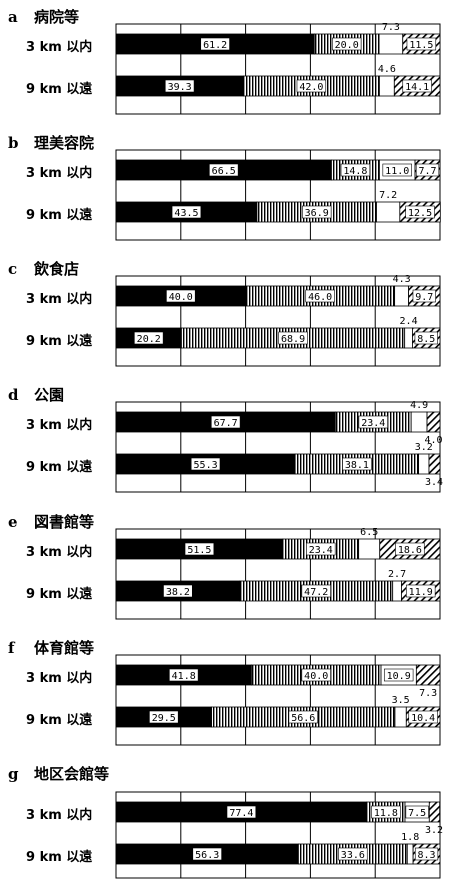 The image size is (450, 883). I want to click on data-label: 40.0, so click(316, 676).